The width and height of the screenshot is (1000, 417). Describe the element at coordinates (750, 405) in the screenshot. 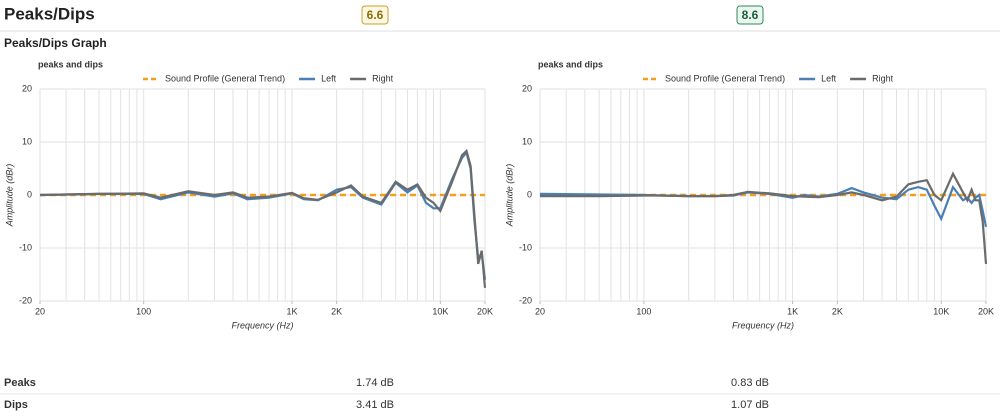

I see `table-cell: 1.07 dB` at that location.